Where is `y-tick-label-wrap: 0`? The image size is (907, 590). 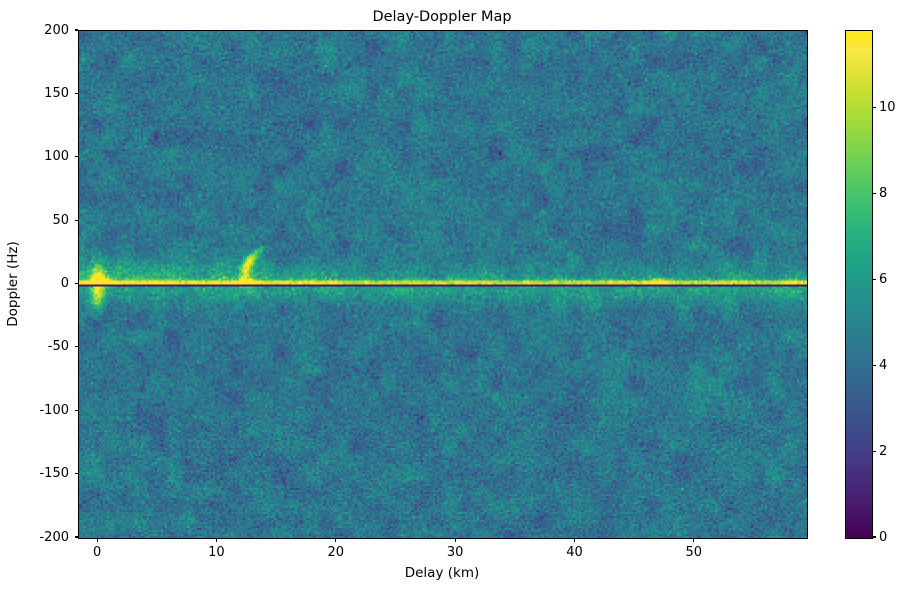 y-tick-label-wrap: 0 is located at coordinates (34, 283).